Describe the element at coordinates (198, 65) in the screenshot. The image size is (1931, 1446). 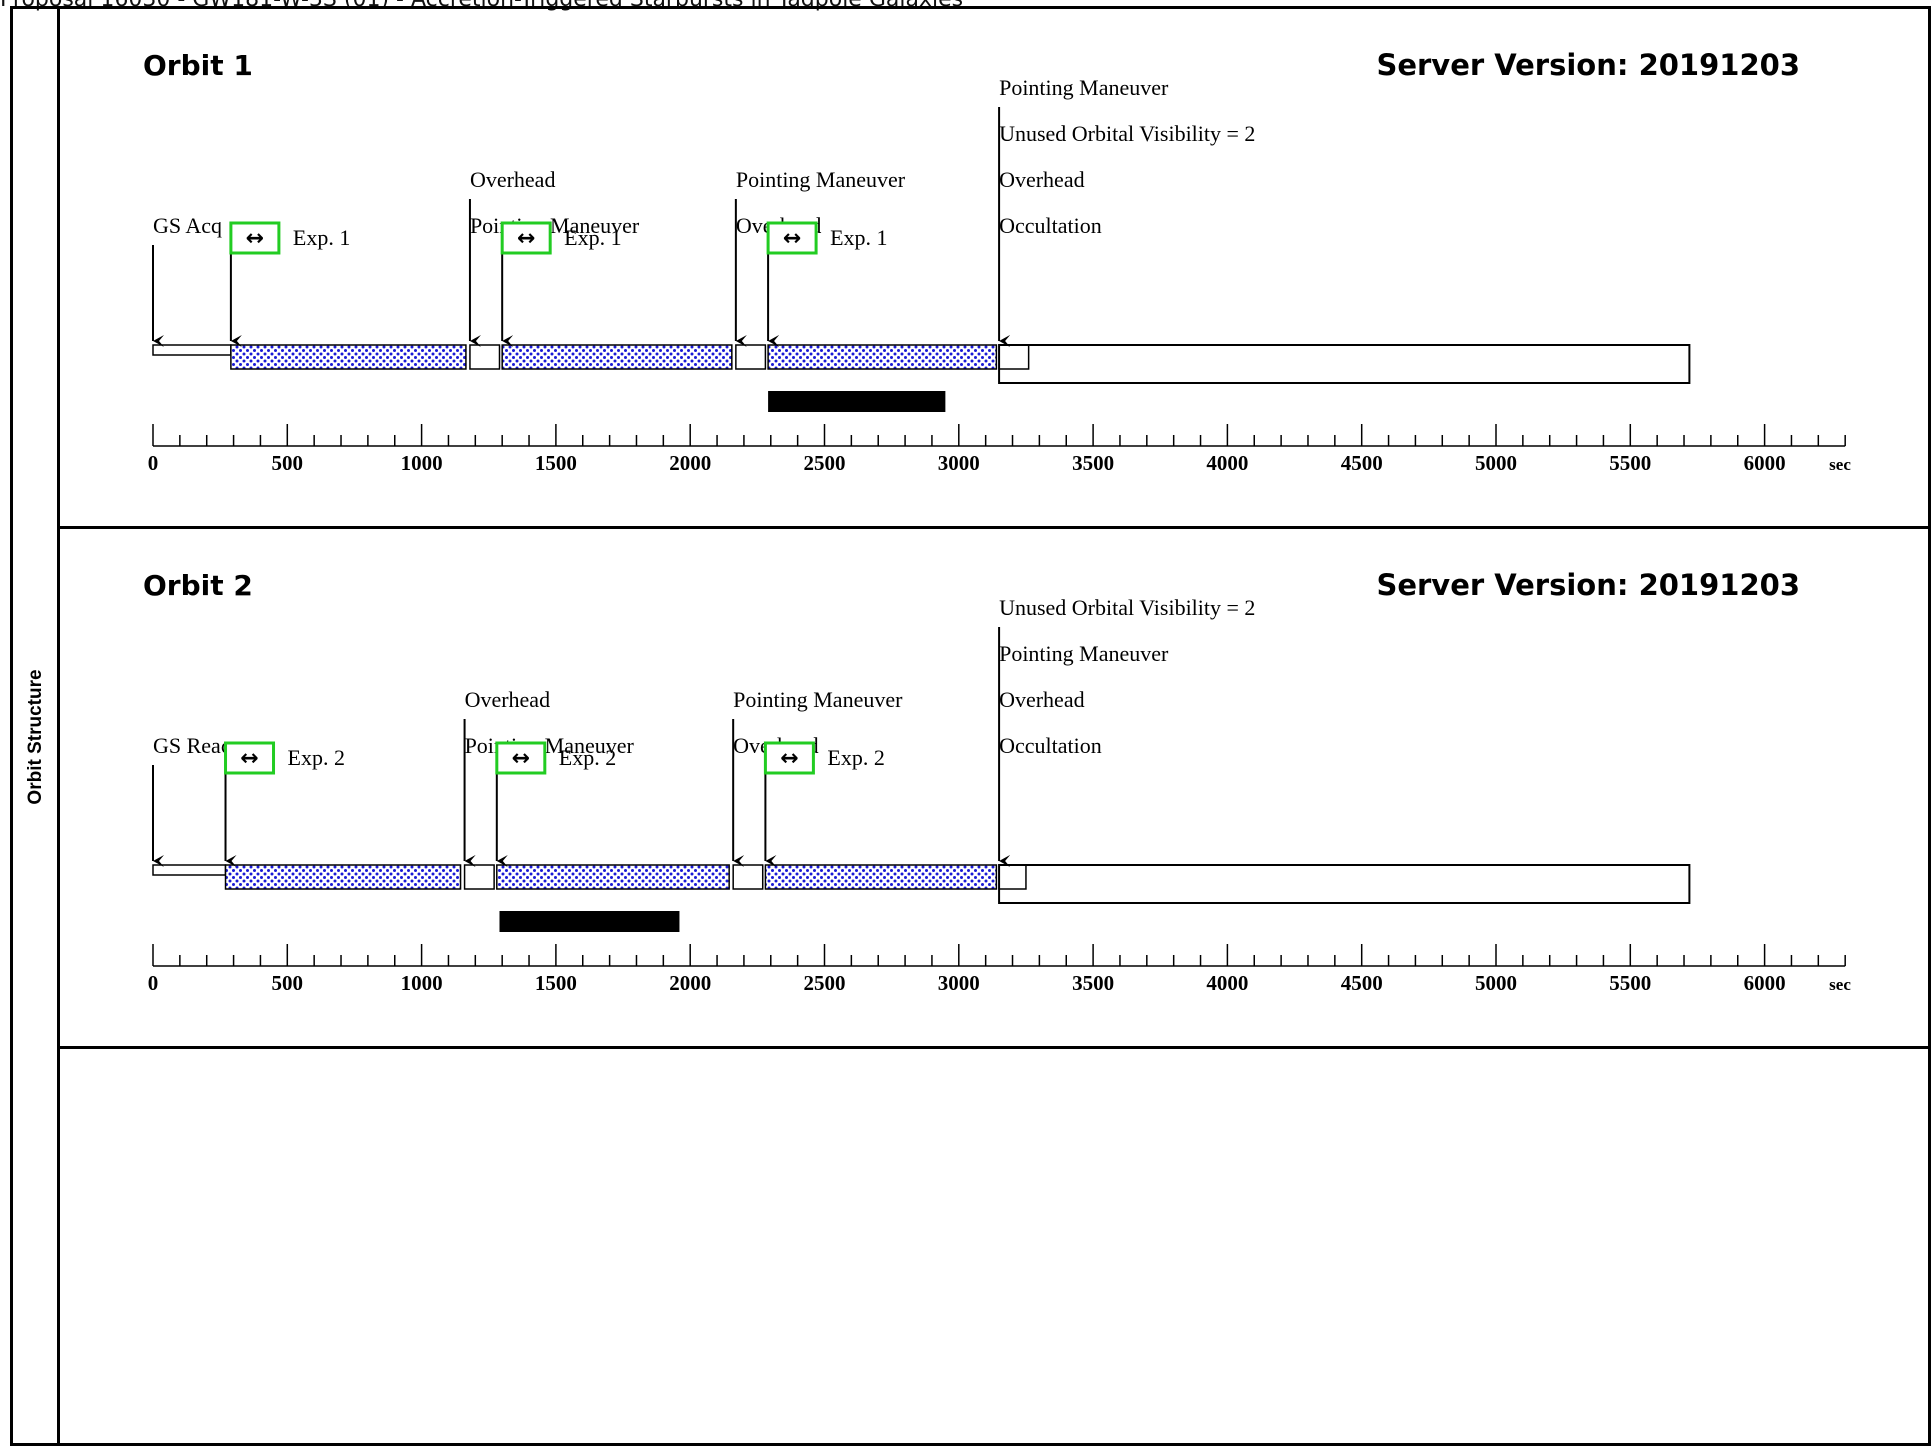
I see `orbit-title: Orbit 1` at that location.